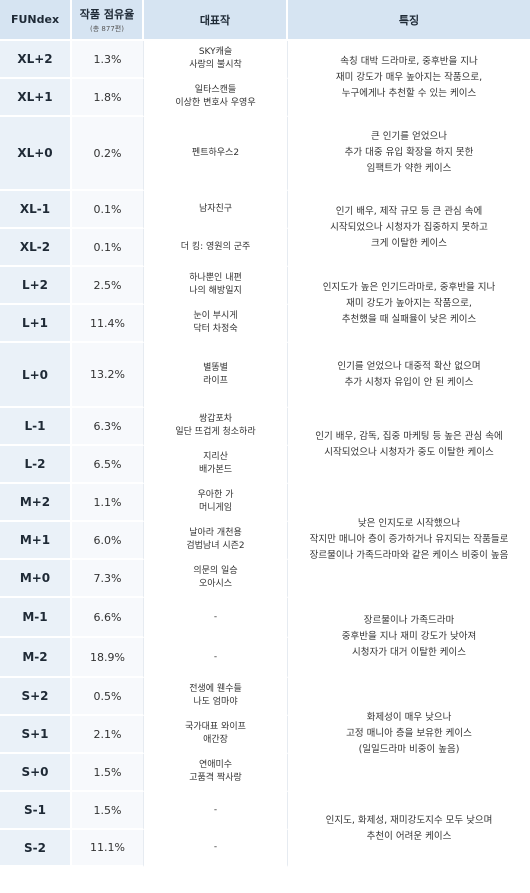 This screenshot has width=530, height=893. Describe the element at coordinates (108, 98) in the screenshot. I see `share-cell: 1.8%` at that location.